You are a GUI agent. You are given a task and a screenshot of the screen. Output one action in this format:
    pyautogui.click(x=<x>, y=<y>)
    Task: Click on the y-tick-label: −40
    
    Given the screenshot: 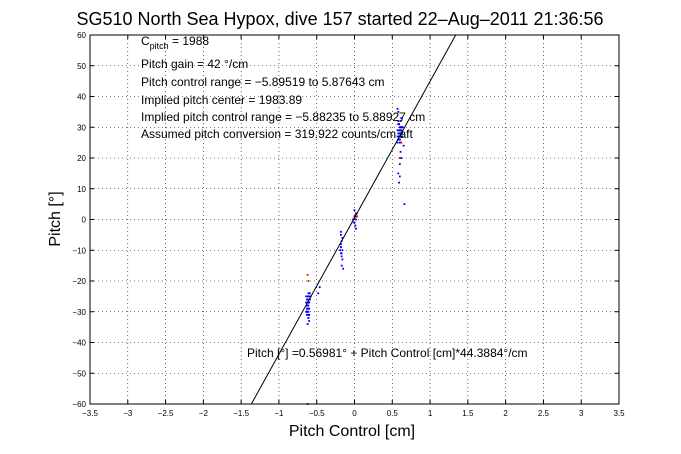 What is the action you would take?
    pyautogui.click(x=79, y=343)
    